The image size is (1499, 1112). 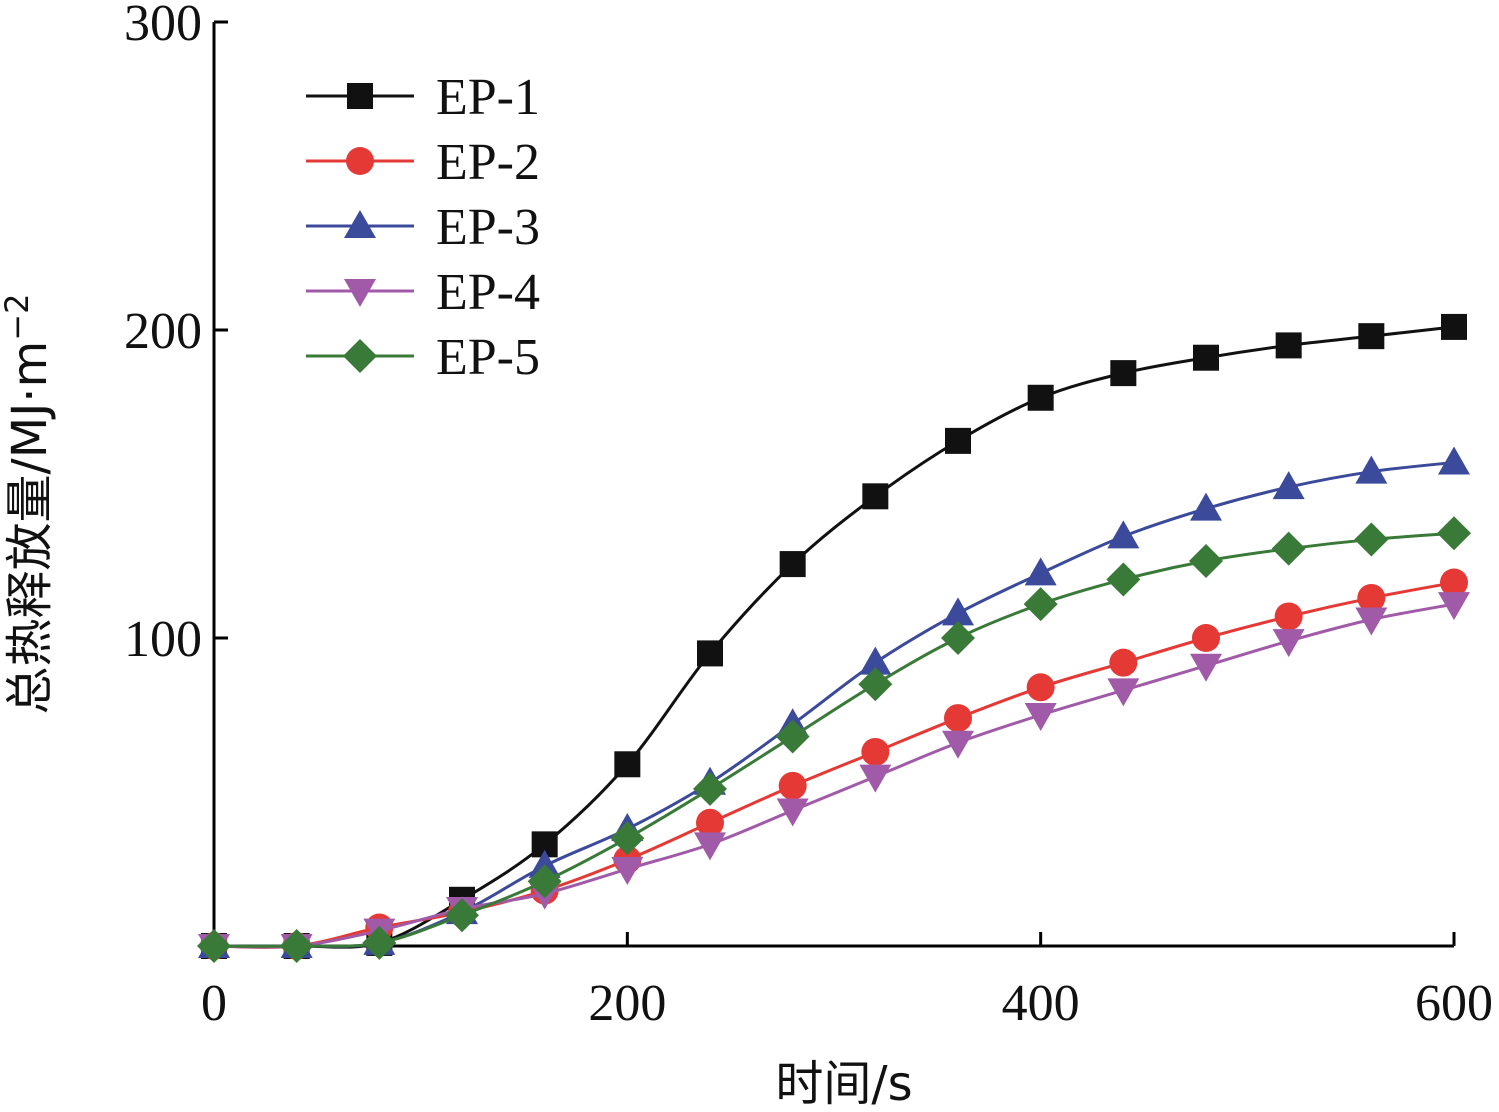 What do you see at coordinates (163, 639) in the screenshot?
I see `y-tick-label: 100` at bounding box center [163, 639].